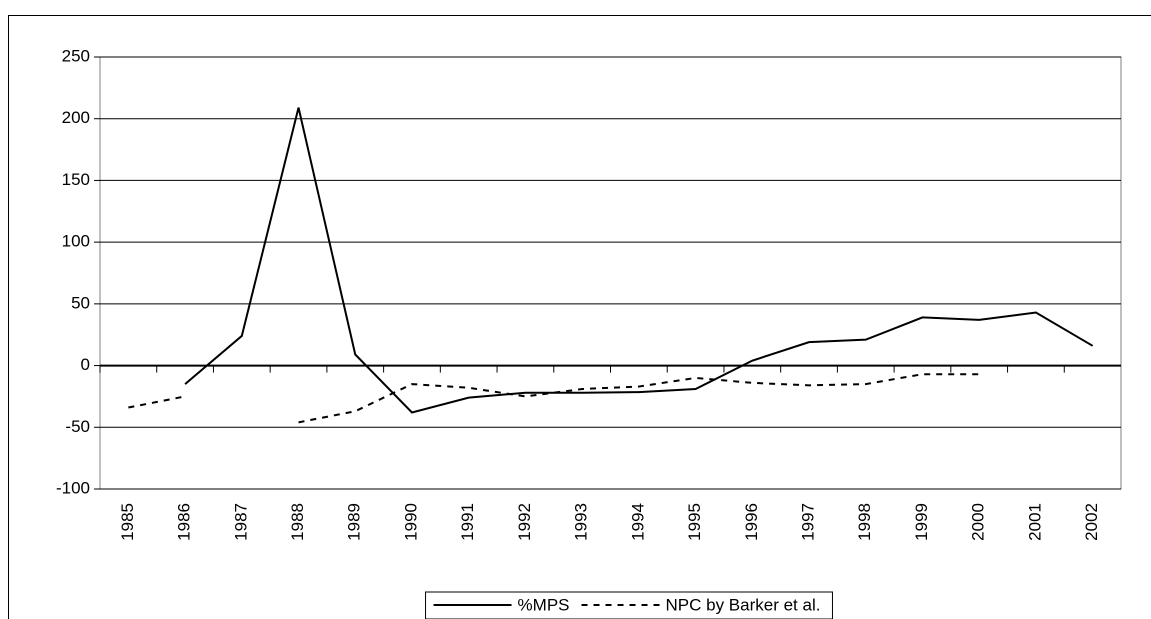 The height and width of the screenshot is (619, 1151). I want to click on x-tick-label: 1986, so click(184, 522).